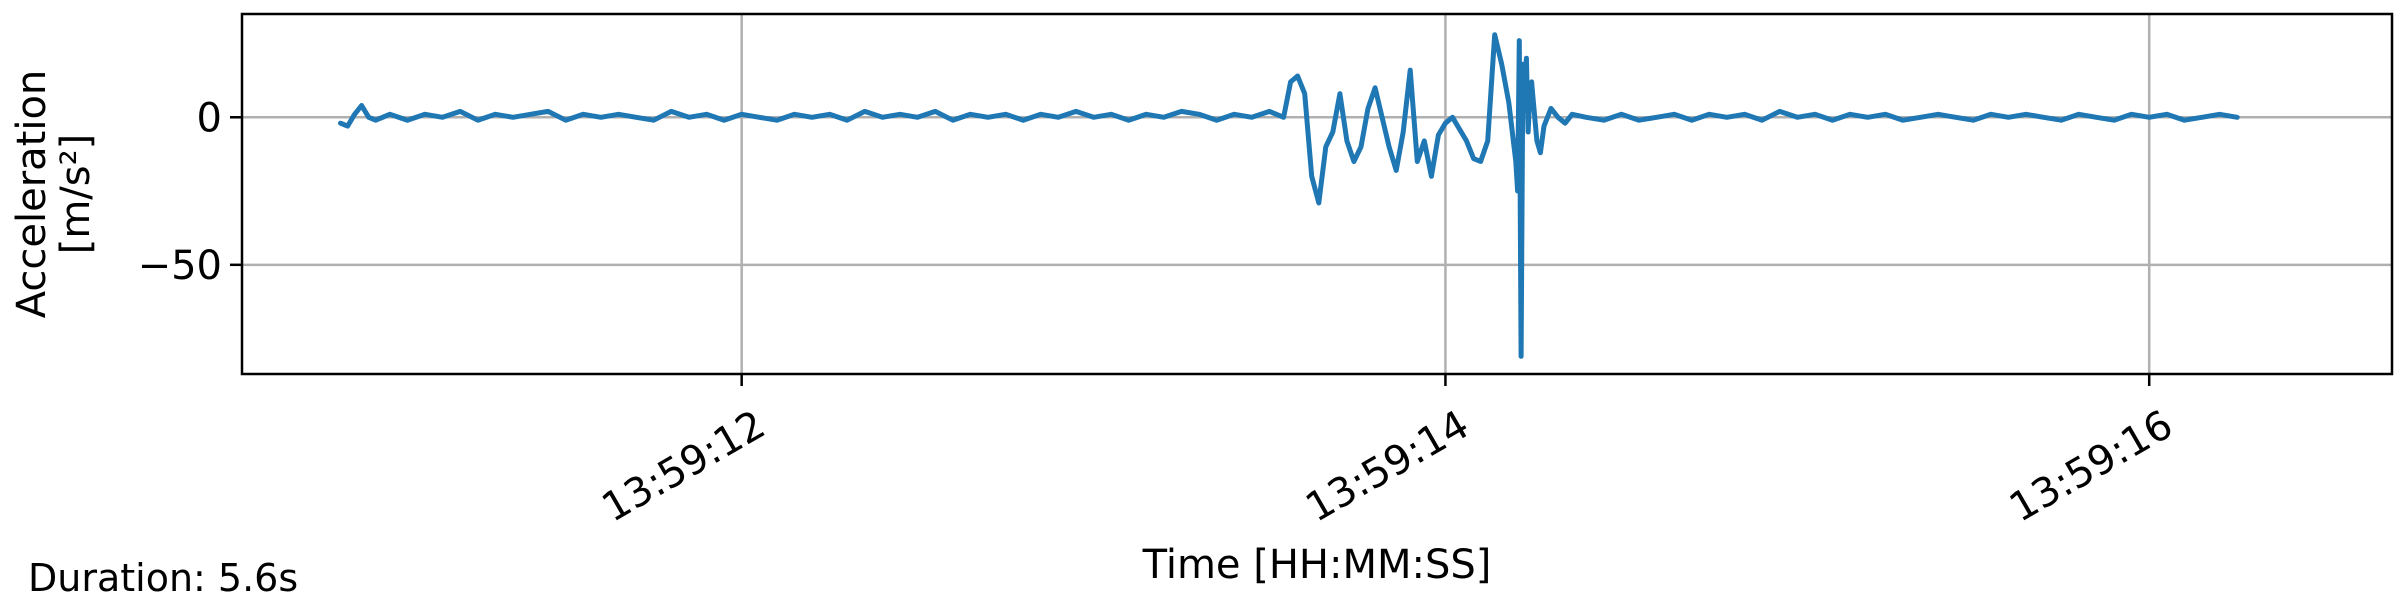 Image resolution: width=2400 pixels, height=600 pixels. I want to click on y-tick-label: 0, so click(209, 118).